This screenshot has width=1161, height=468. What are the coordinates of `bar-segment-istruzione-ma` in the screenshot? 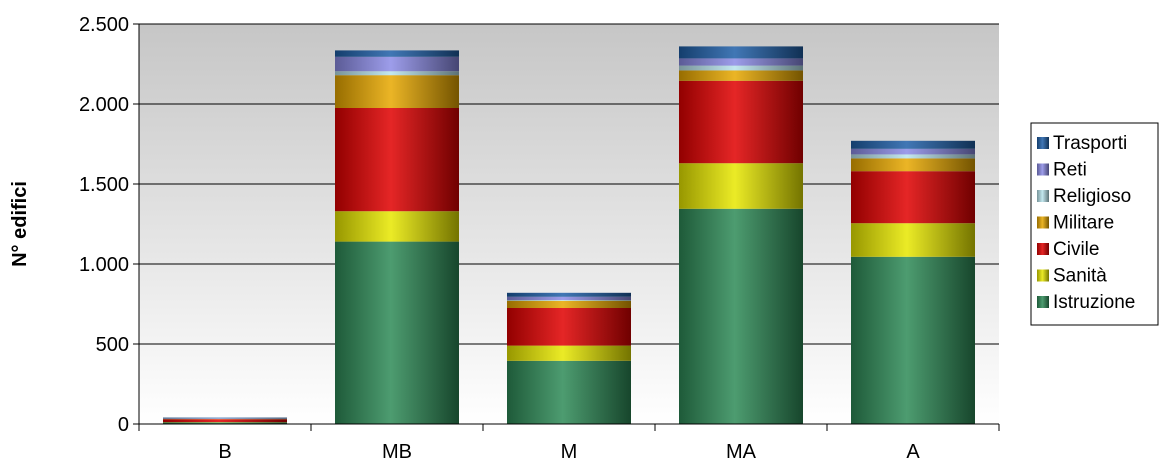 It's located at (741, 316).